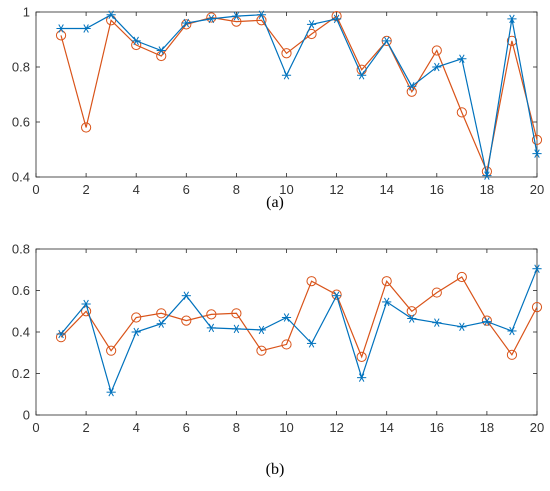  Describe the element at coordinates (85, 189) in the screenshot. I see `panel-a-x-tick-label: 2` at that location.